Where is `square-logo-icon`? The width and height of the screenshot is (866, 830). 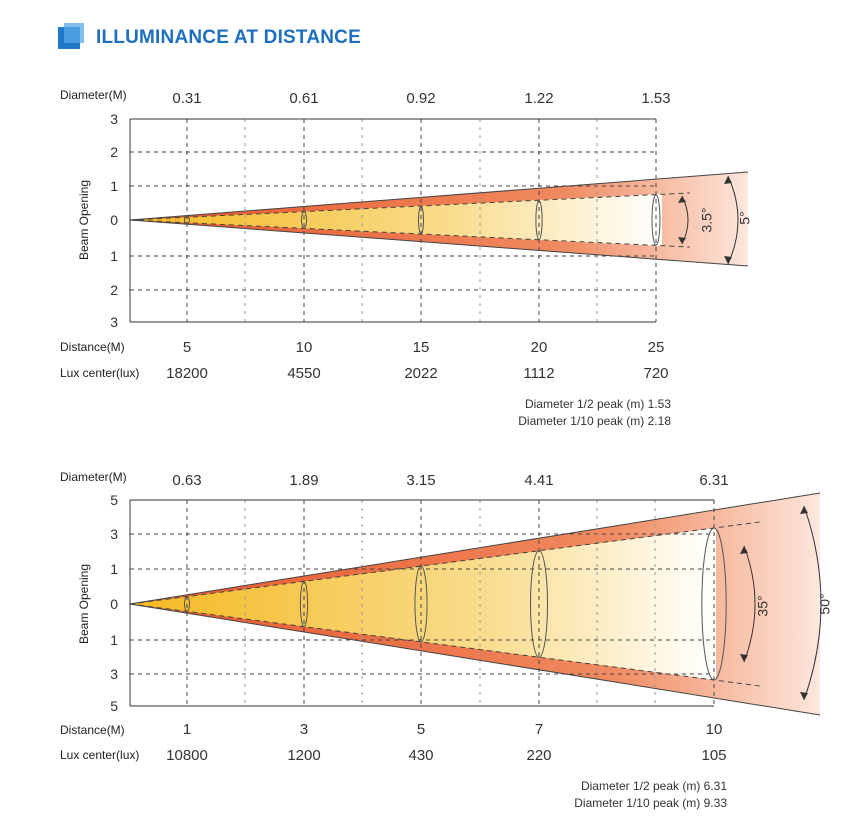
square-logo-icon is located at coordinates (71, 37).